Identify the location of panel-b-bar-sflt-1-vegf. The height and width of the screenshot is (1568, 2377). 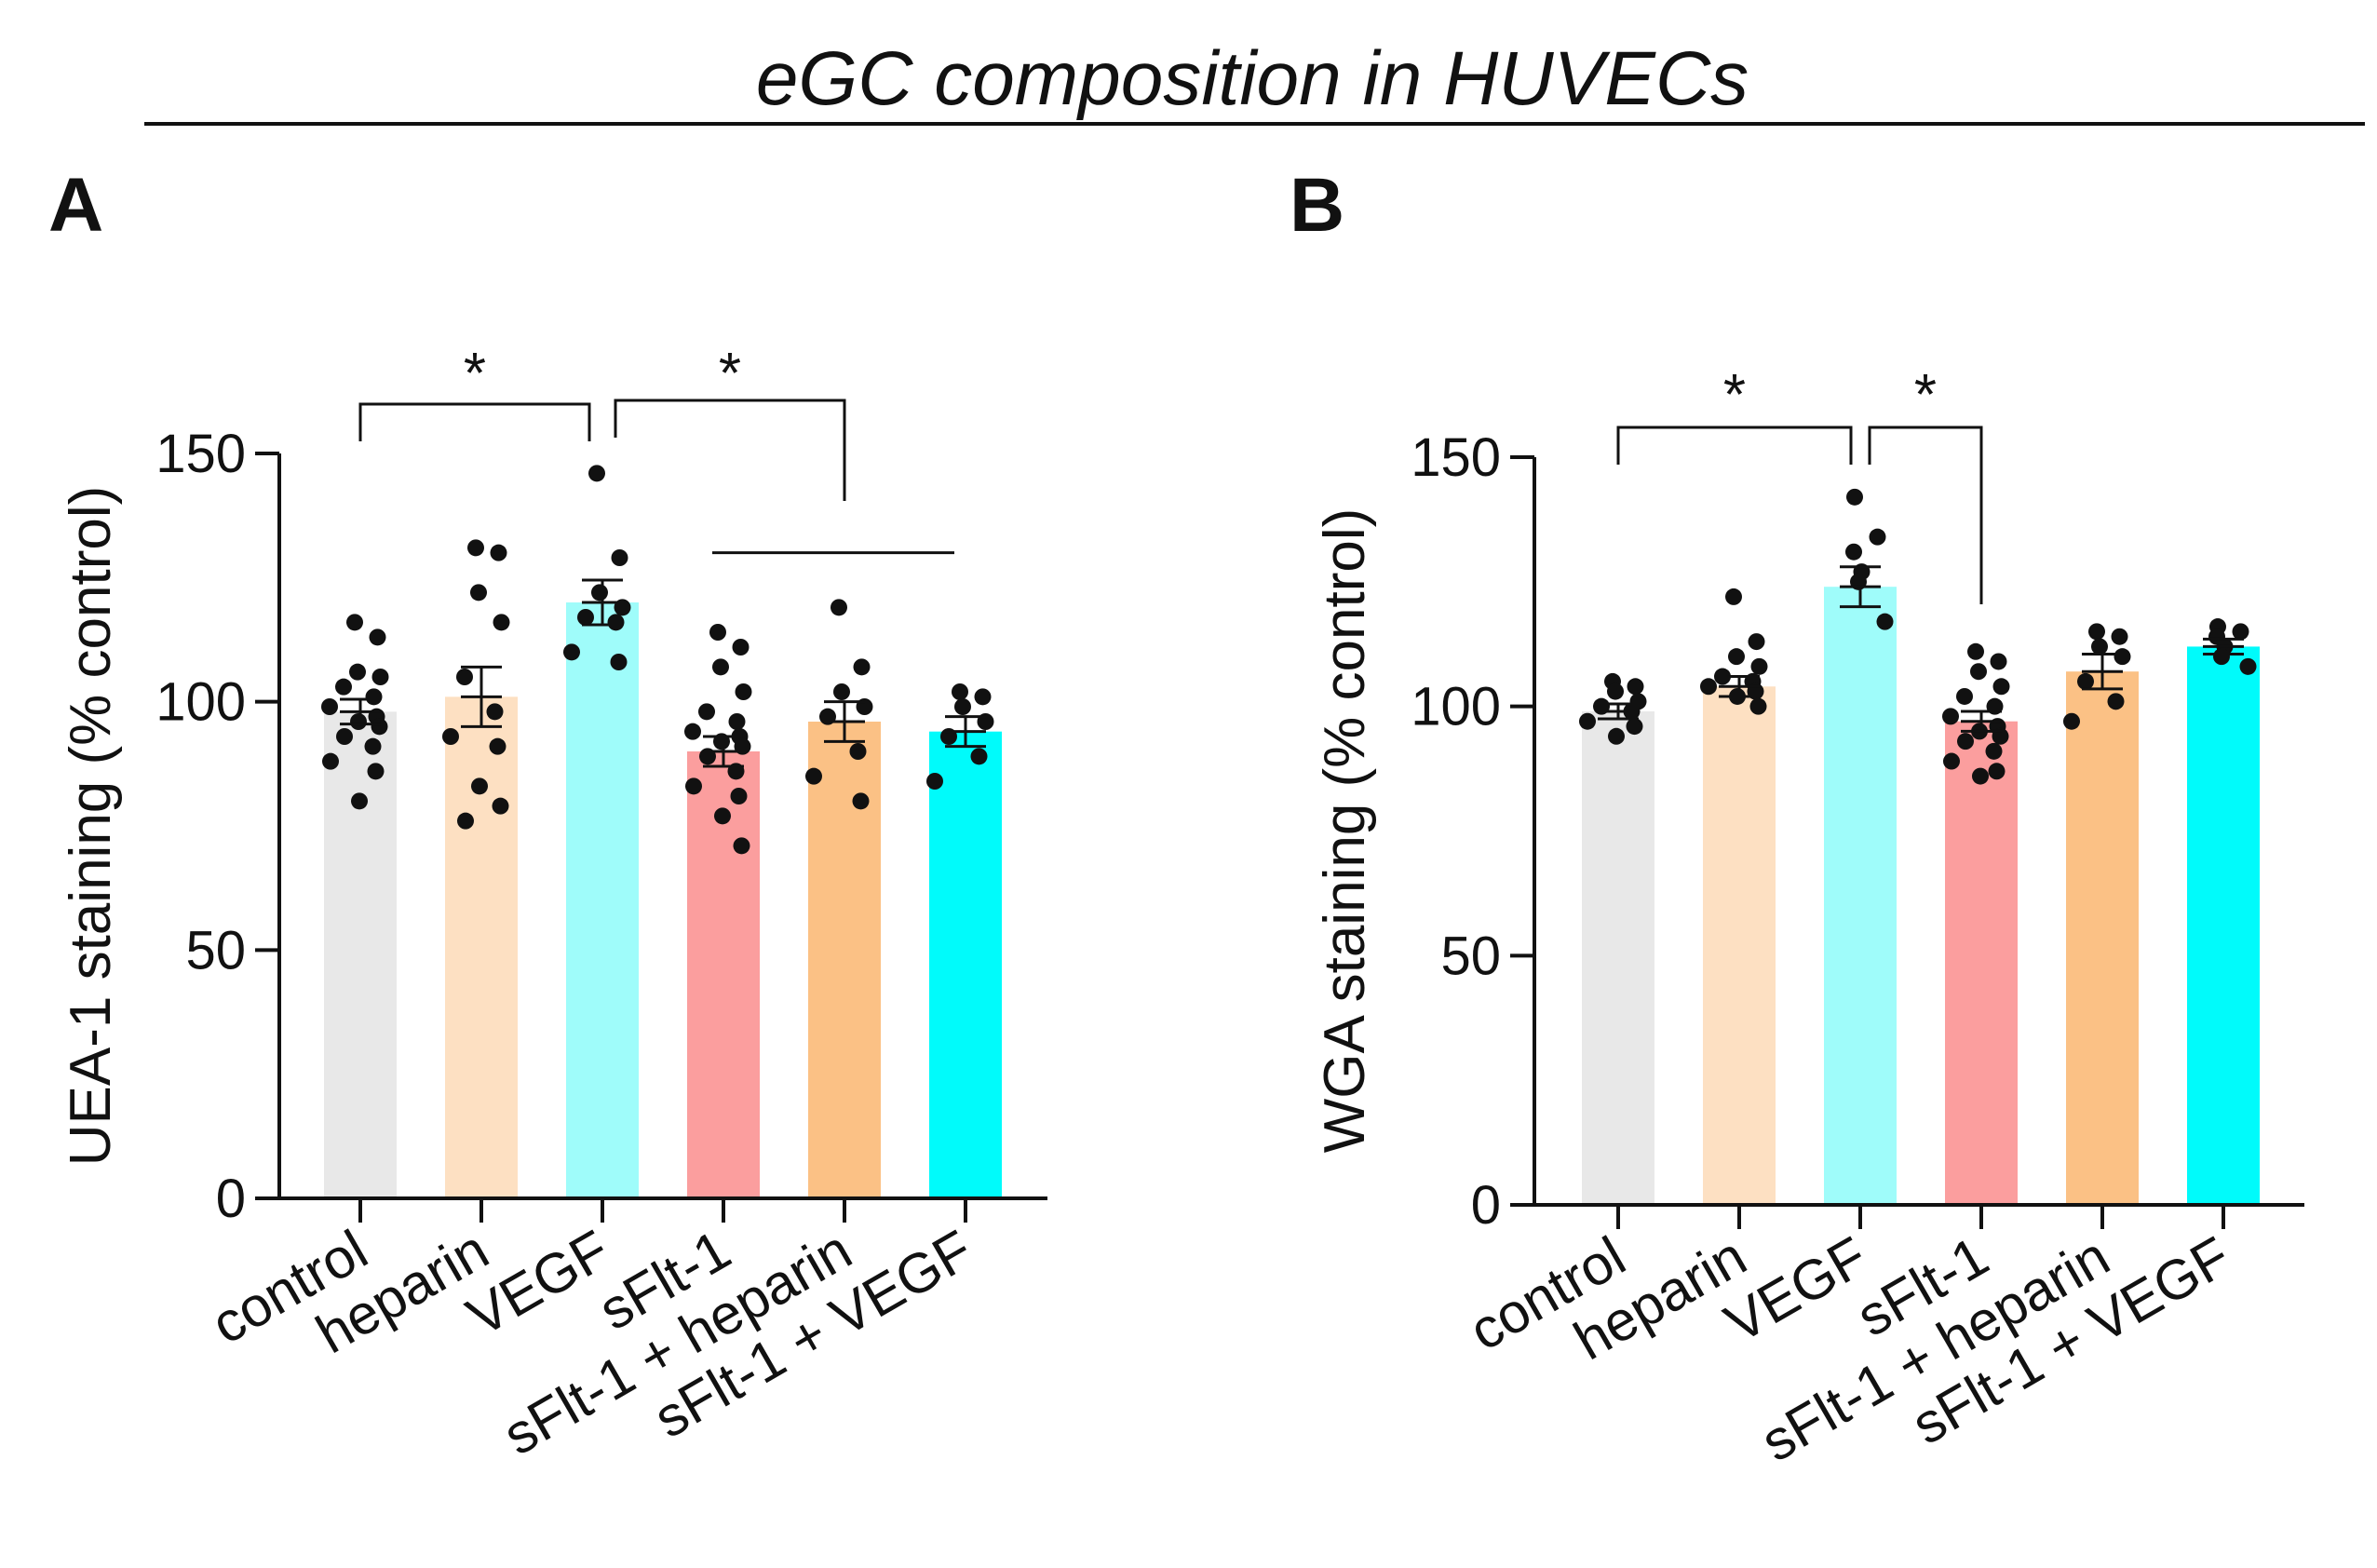
(2223, 926).